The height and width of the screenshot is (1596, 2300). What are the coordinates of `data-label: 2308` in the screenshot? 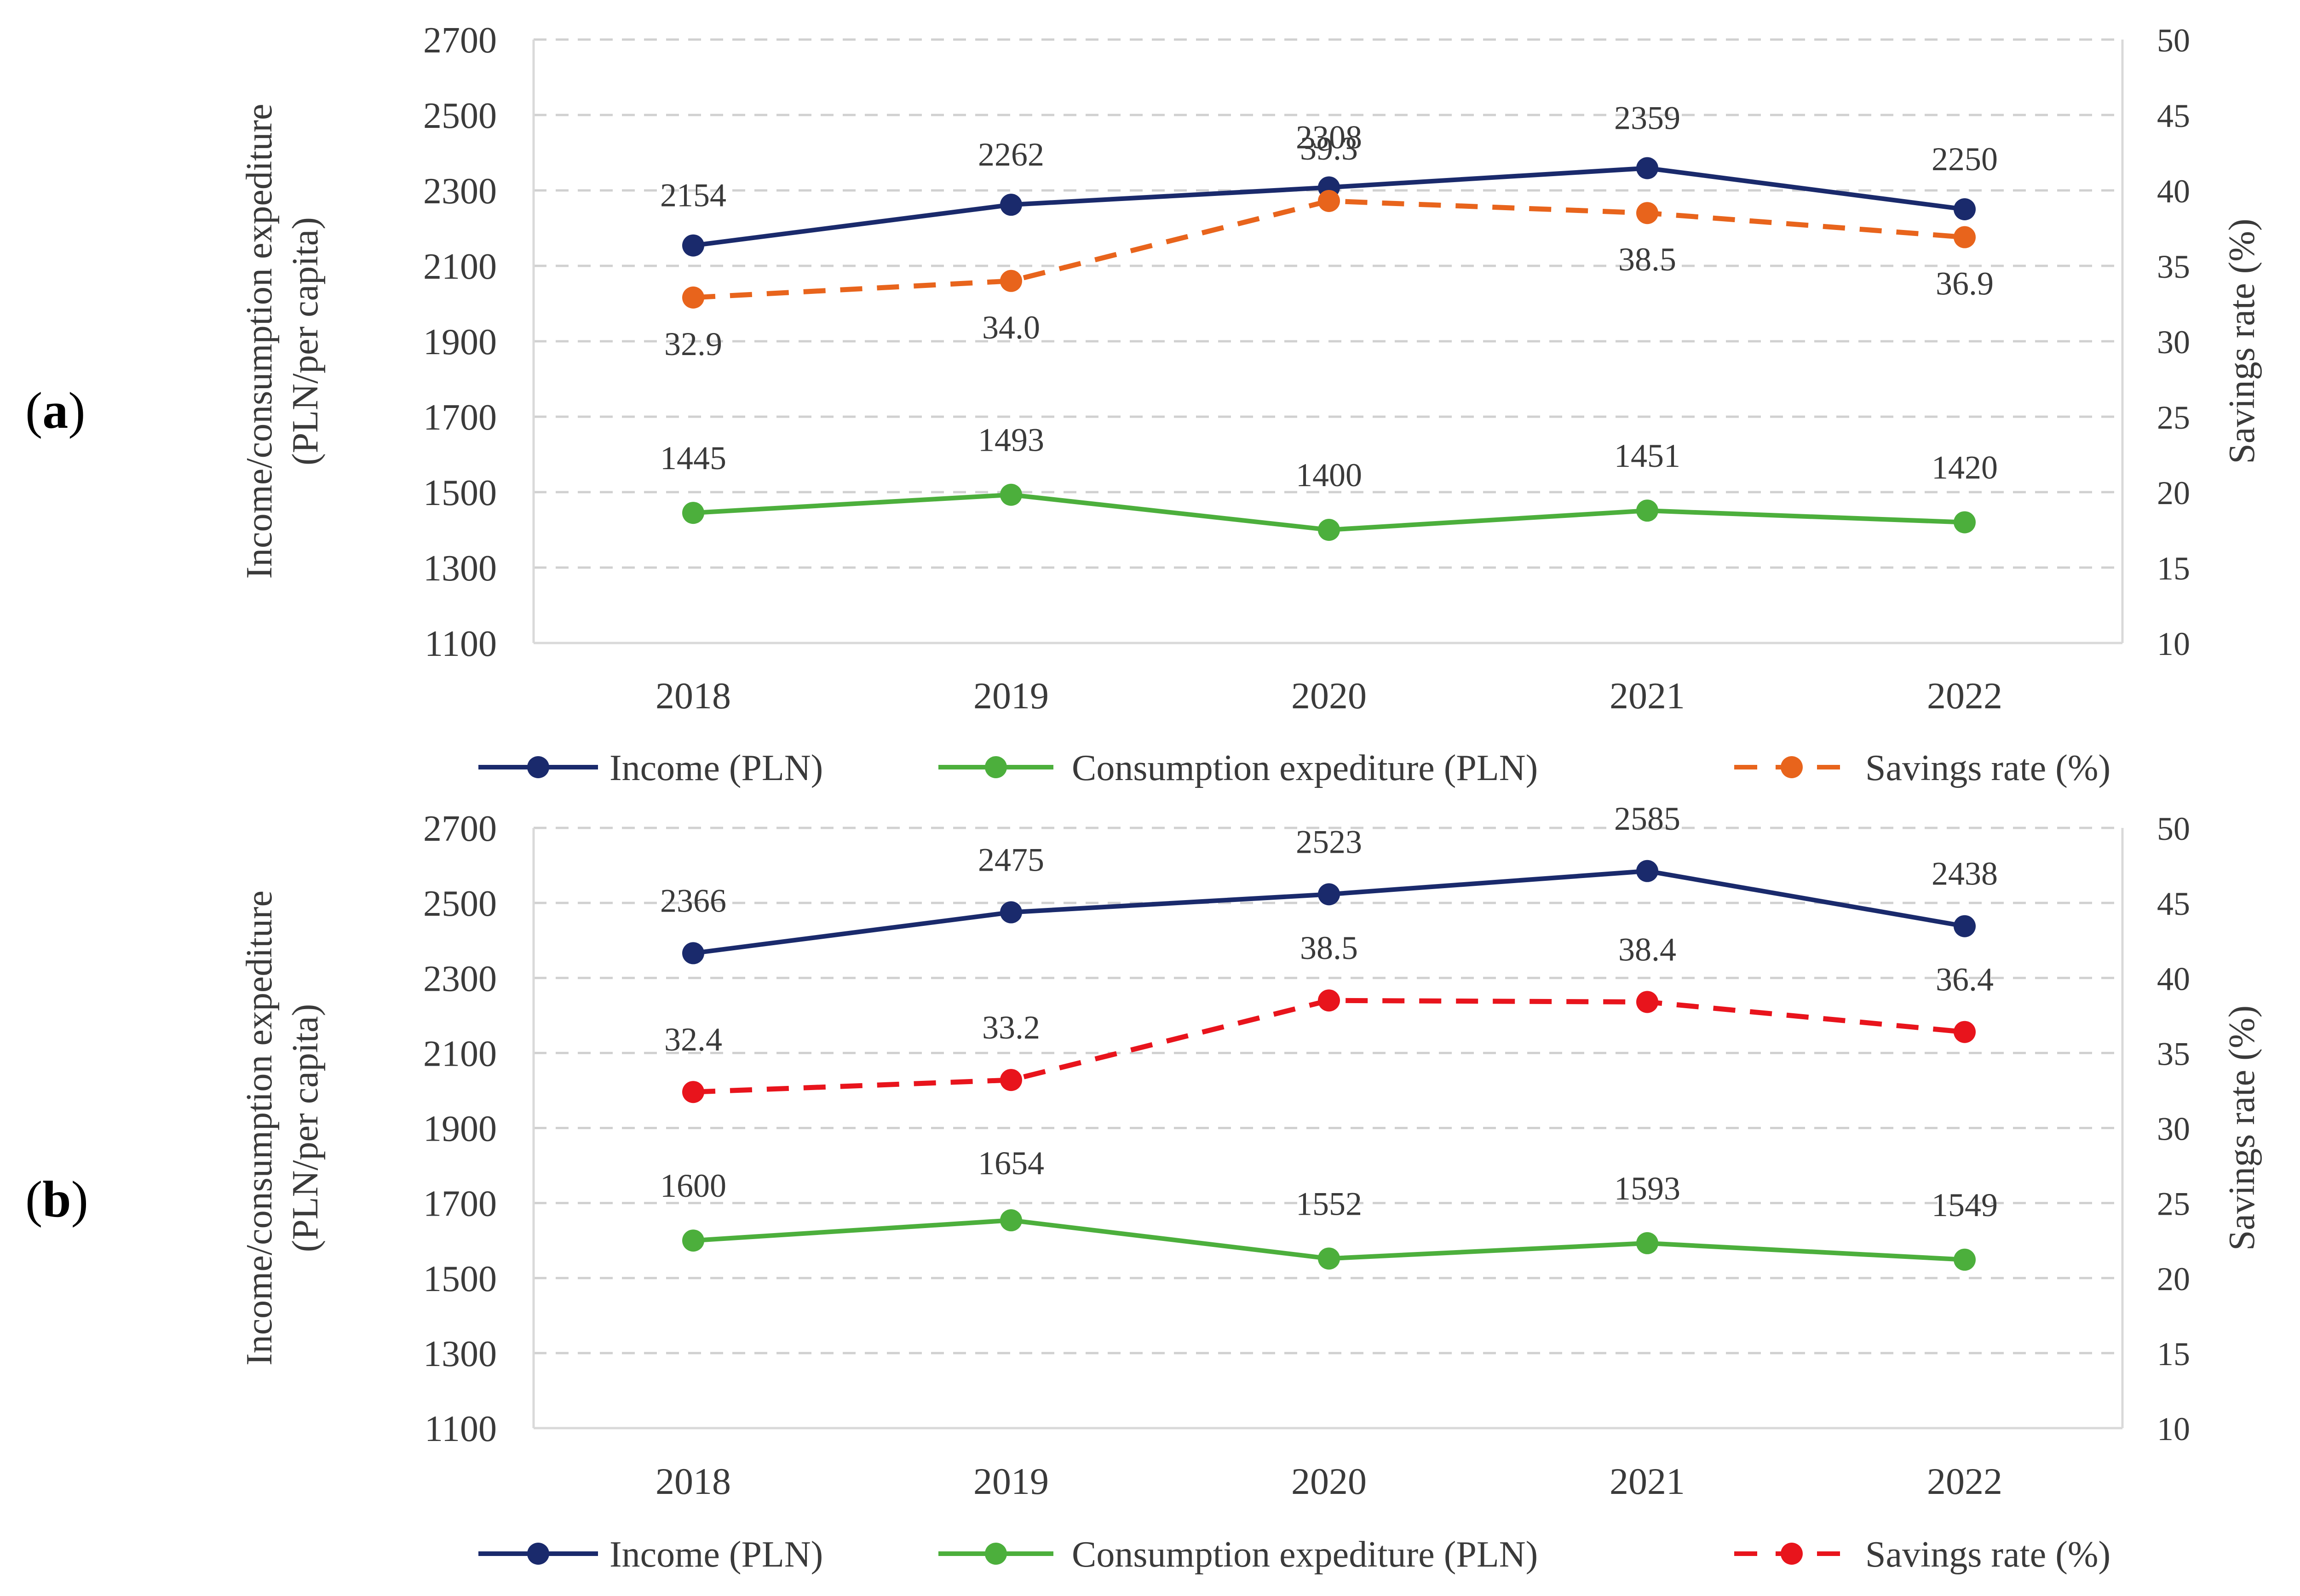 It's located at (1329, 137).